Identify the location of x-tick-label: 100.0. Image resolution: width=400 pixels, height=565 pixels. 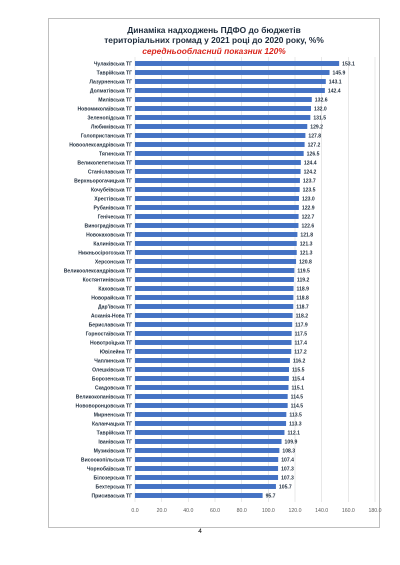
(268, 511).